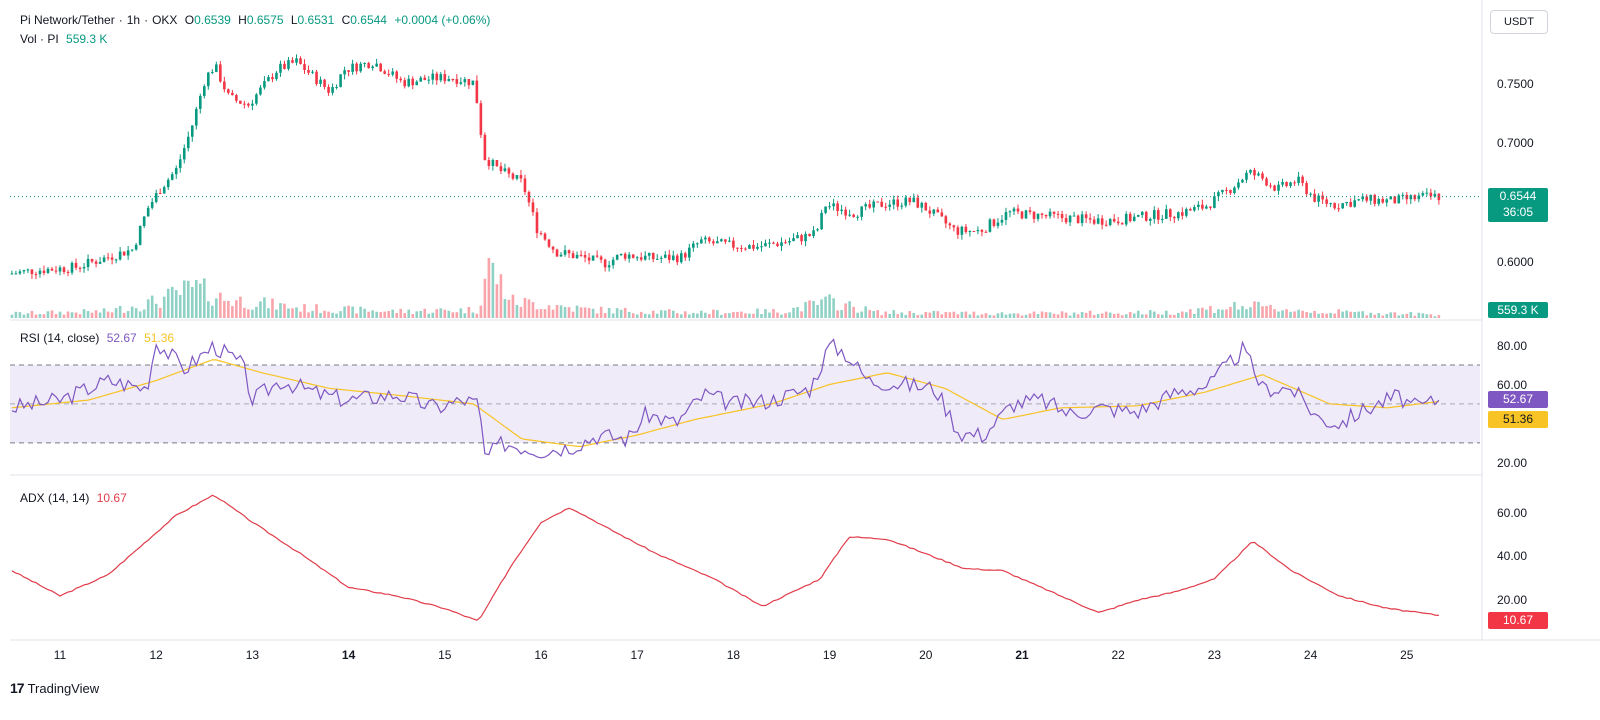 The image size is (1600, 720). I want to click on price-tick-0: 0.7500, so click(1515, 84).